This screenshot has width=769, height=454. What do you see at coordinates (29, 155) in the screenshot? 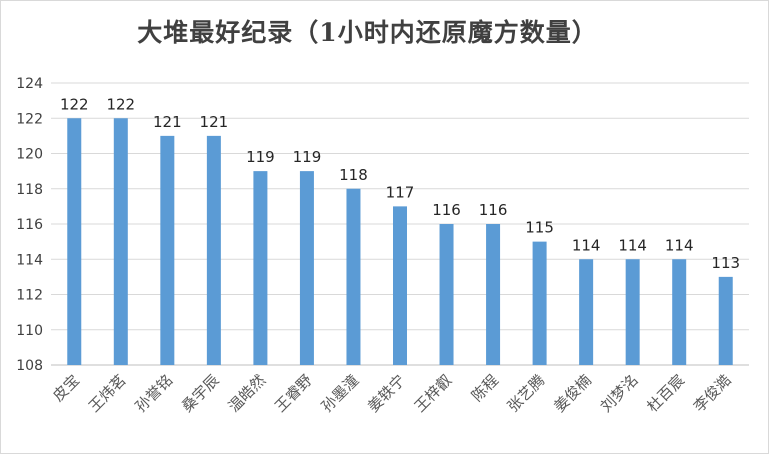
I see `y-tick-label: 120` at bounding box center [29, 155].